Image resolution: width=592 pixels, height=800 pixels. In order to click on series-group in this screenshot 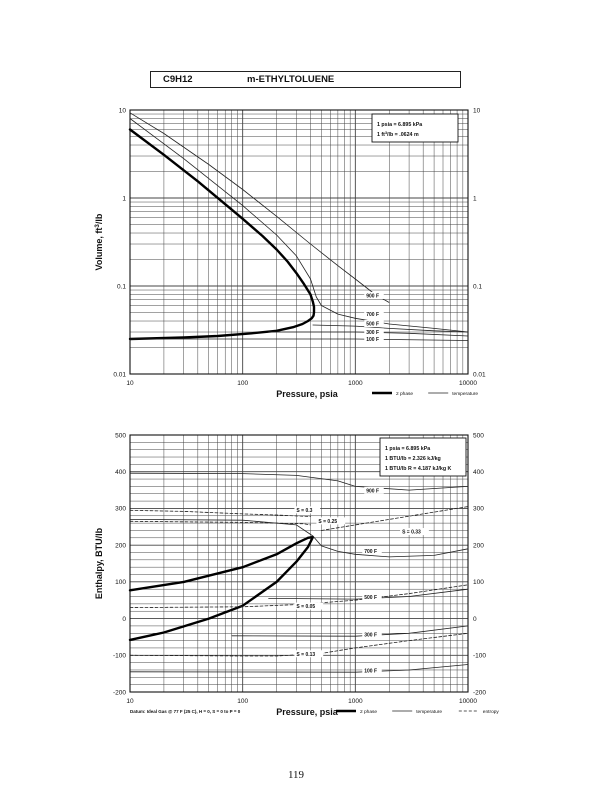, I will do `click(298, 572)`.